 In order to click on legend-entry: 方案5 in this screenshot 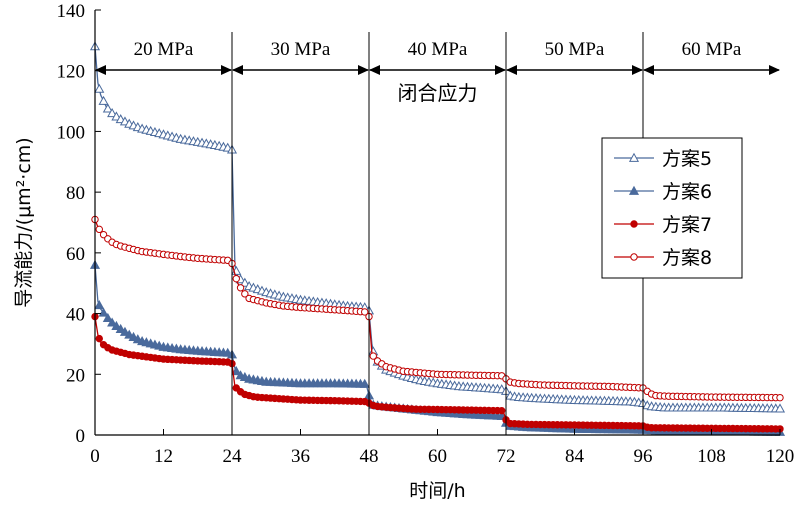, I will do `click(687, 159)`.